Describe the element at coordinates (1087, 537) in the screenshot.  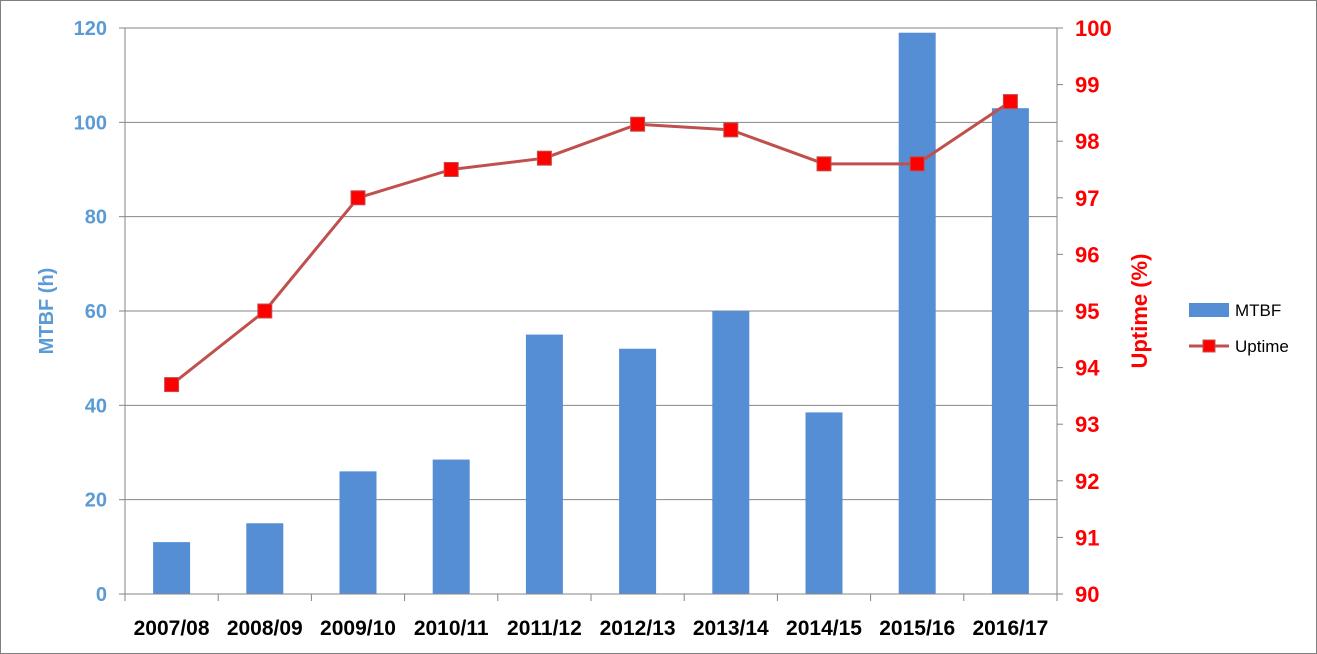
I see `right-tick-label: 91` at that location.